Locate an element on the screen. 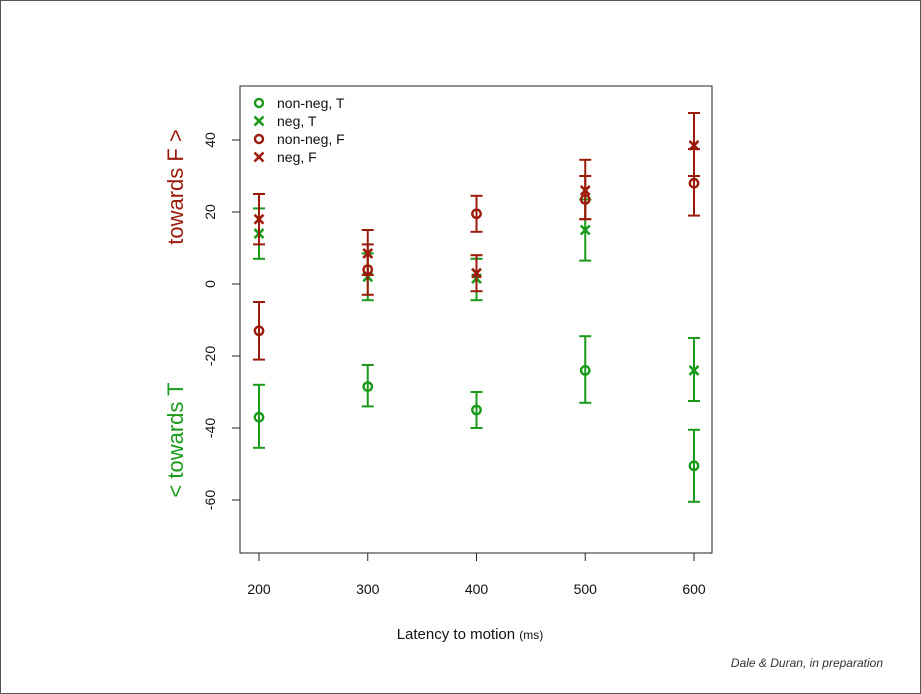 The image size is (921, 694). y-axis: -60 -40 -20 0 20 40 is located at coordinates (221, 321).